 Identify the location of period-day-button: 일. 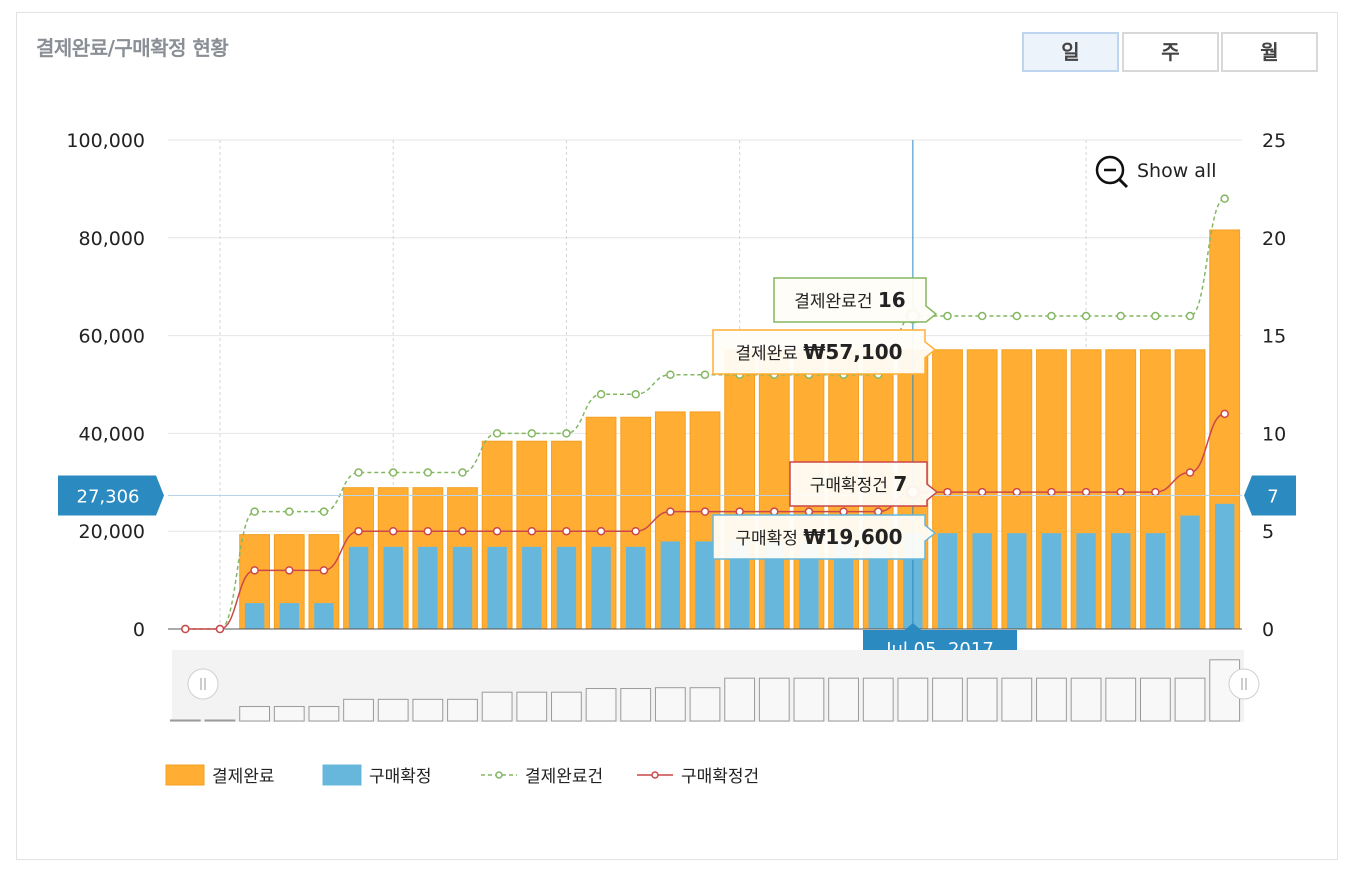
(1070, 52).